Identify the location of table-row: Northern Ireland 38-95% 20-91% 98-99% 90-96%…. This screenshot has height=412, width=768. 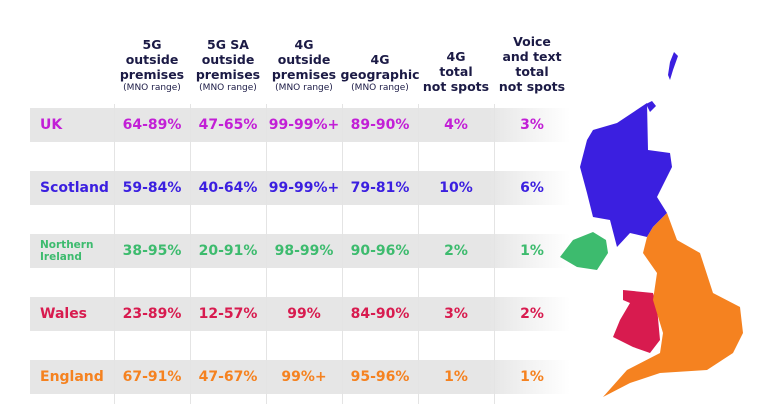
(300, 251).